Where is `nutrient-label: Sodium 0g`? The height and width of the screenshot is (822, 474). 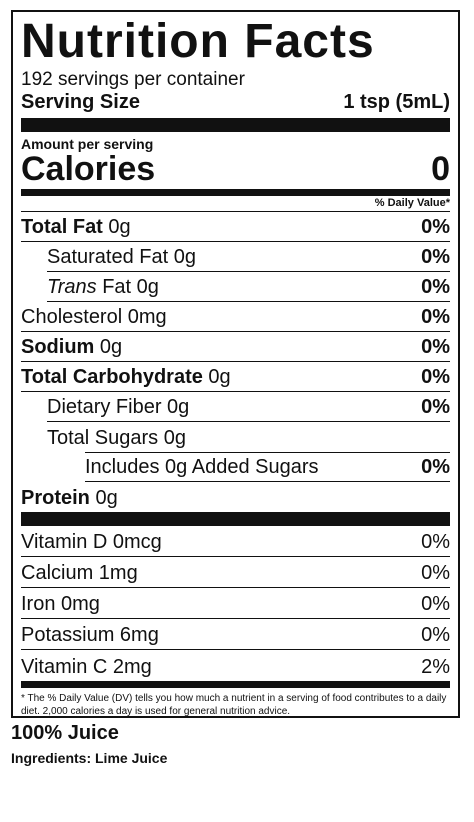
nutrient-label: Sodium 0g is located at coordinates (72, 347).